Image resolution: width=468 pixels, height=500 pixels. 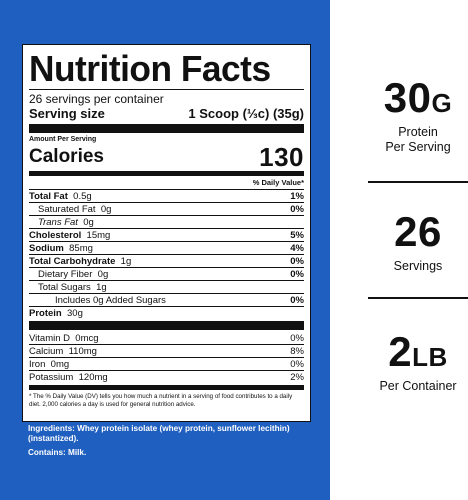 What do you see at coordinates (297, 248) in the screenshot?
I see `nutrient-dv: 4%` at bounding box center [297, 248].